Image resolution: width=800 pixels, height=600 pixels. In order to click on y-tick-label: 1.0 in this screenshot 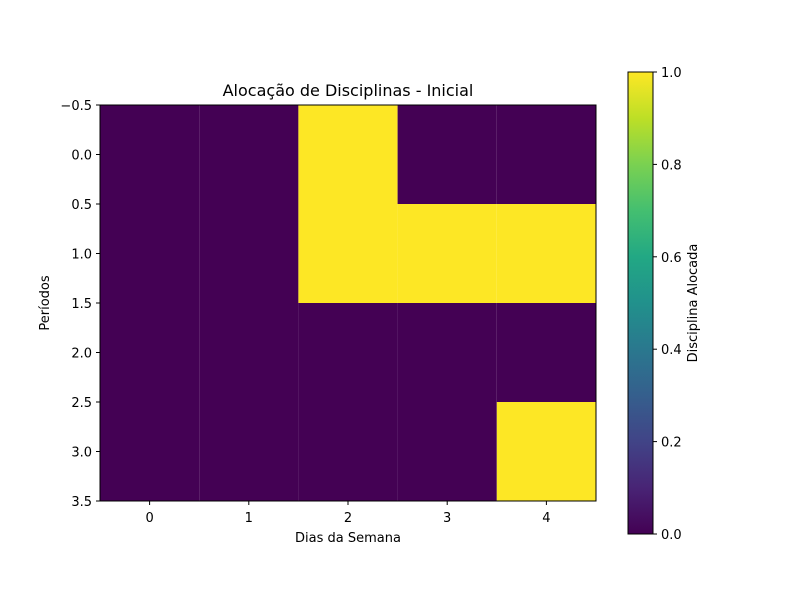, I will do `click(81, 255)`.